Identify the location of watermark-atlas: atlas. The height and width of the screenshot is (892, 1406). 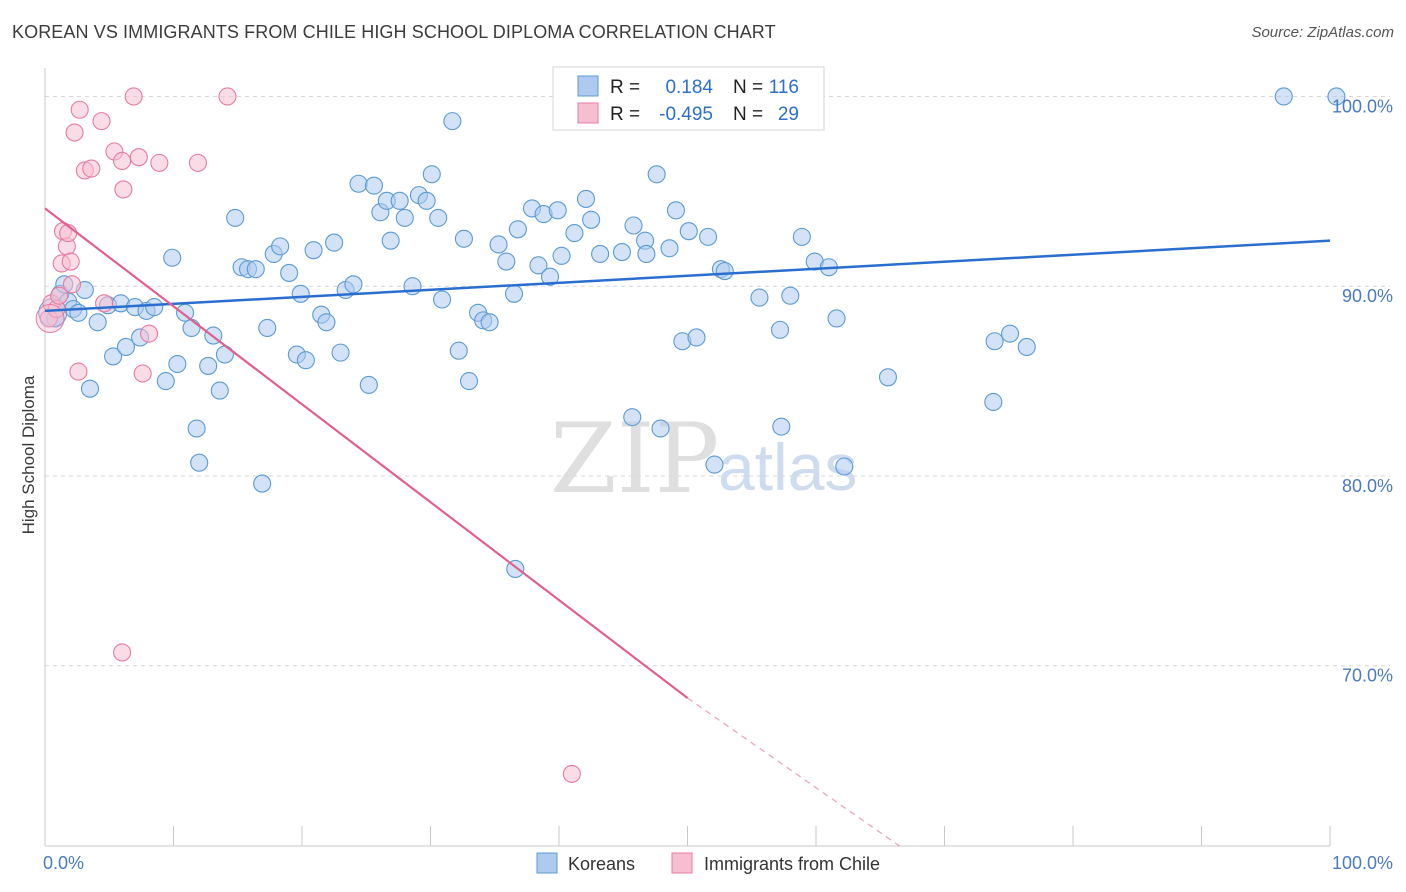
(787, 467).